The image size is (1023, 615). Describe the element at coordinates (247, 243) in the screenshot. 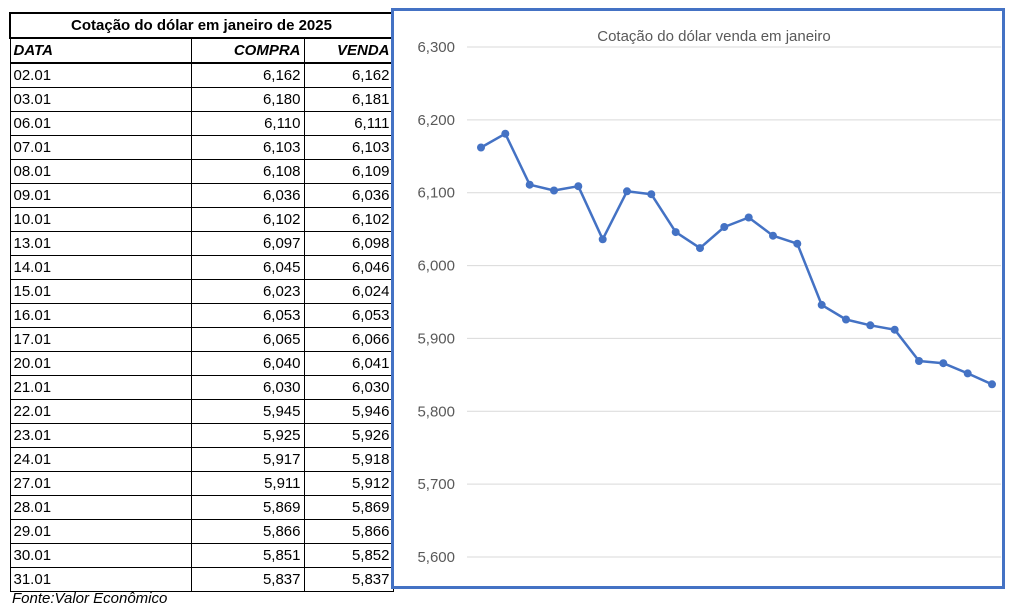

I see `cell-buy: 6,097` at that location.